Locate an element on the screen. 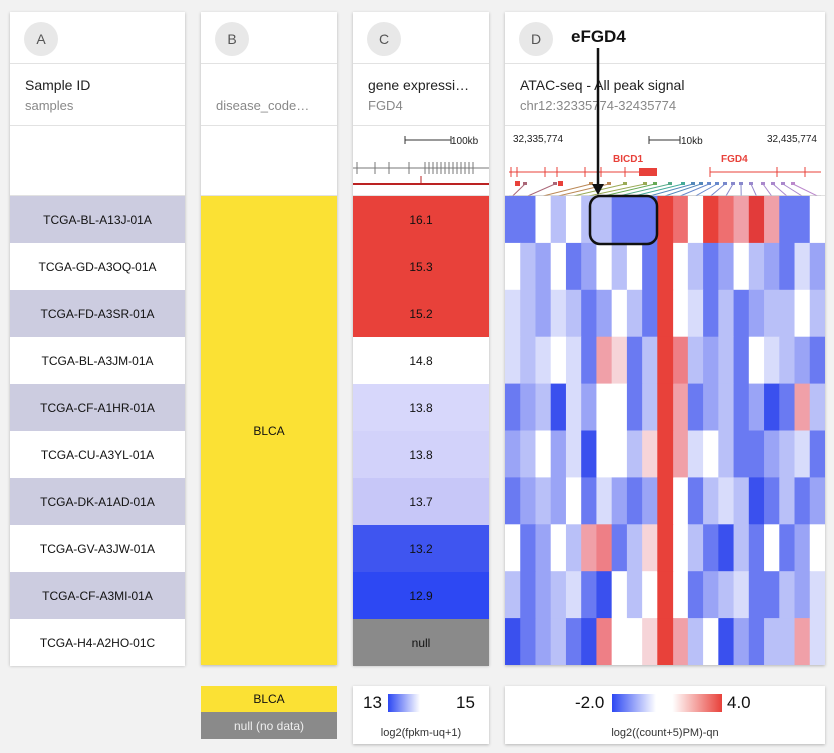 Image resolution: width=834 pixels, height=753 pixels. column-titles: gene expressi… FGD4 is located at coordinates (421, 95).